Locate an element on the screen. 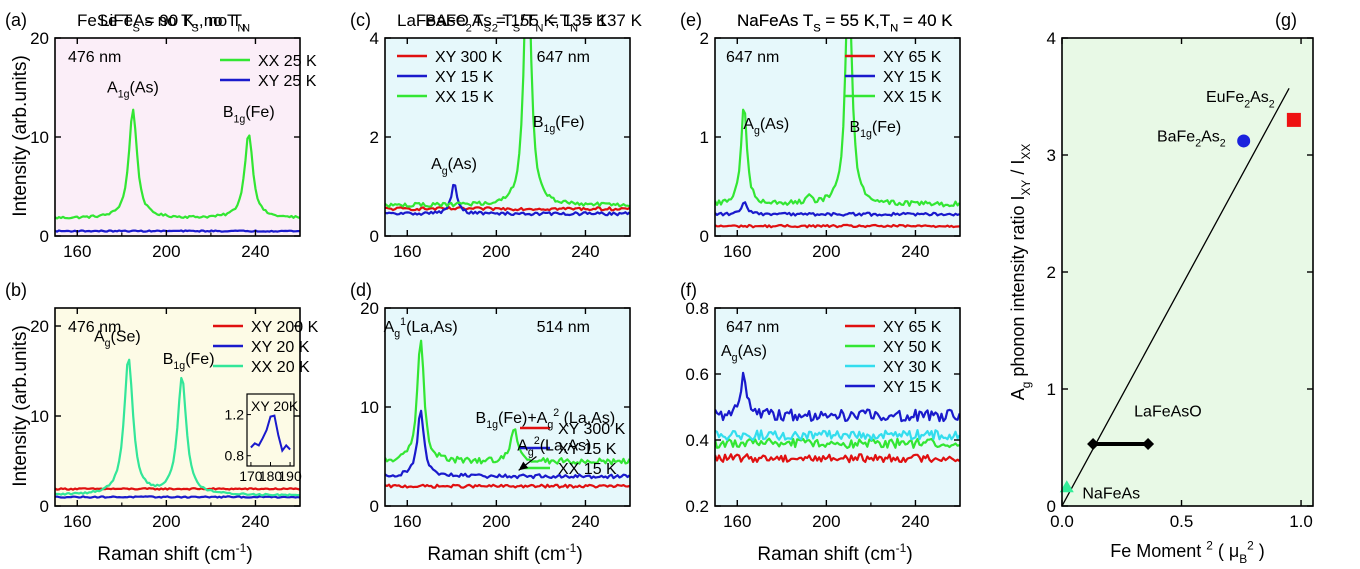 The width and height of the screenshot is (1360, 569). legend-label-c-0: XY 300 K is located at coordinates (469, 57).